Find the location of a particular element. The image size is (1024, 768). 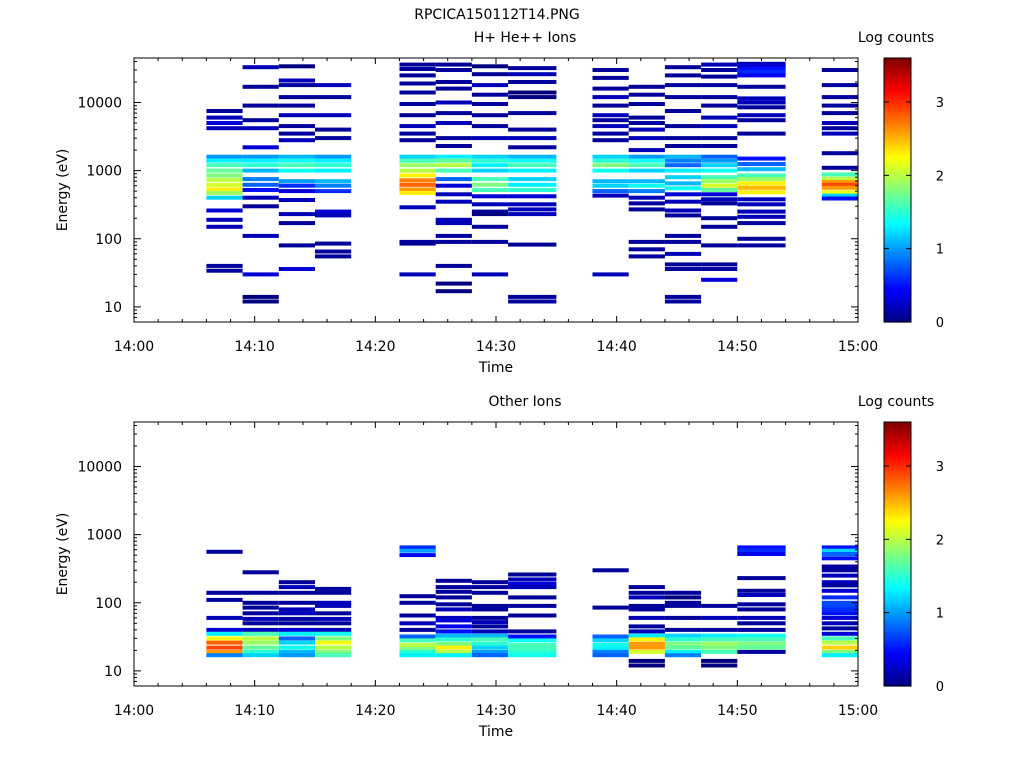

y-tick-label: 10 is located at coordinates (113, 672).